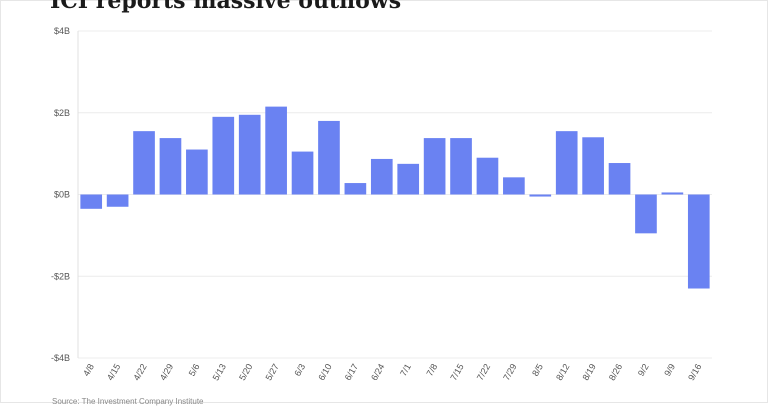 The height and width of the screenshot is (406, 768). I want to click on y-tick-label: -$2B, so click(60, 276).